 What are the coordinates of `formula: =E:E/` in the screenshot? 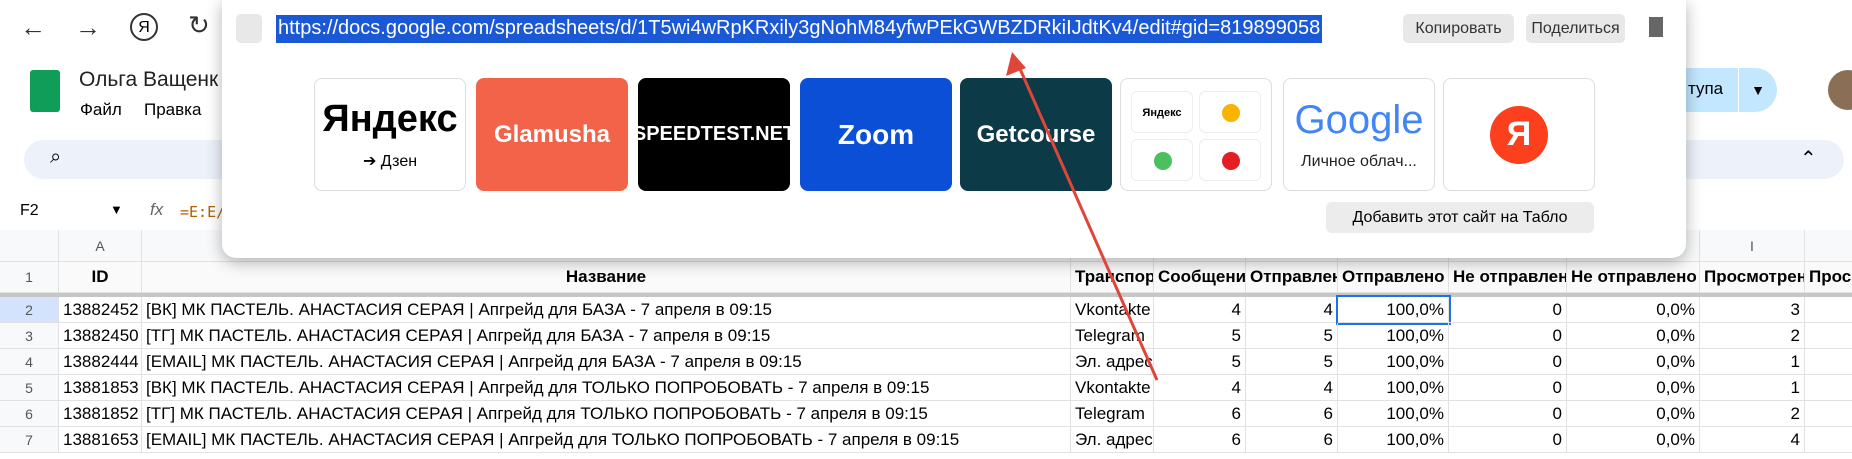 It's located at (203, 212).